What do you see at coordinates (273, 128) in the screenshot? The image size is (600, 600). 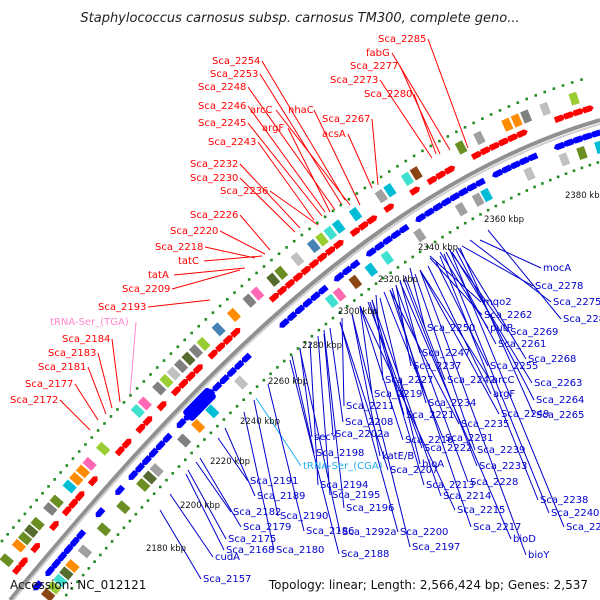 I see `outer-gene-label: argF` at bounding box center [273, 128].